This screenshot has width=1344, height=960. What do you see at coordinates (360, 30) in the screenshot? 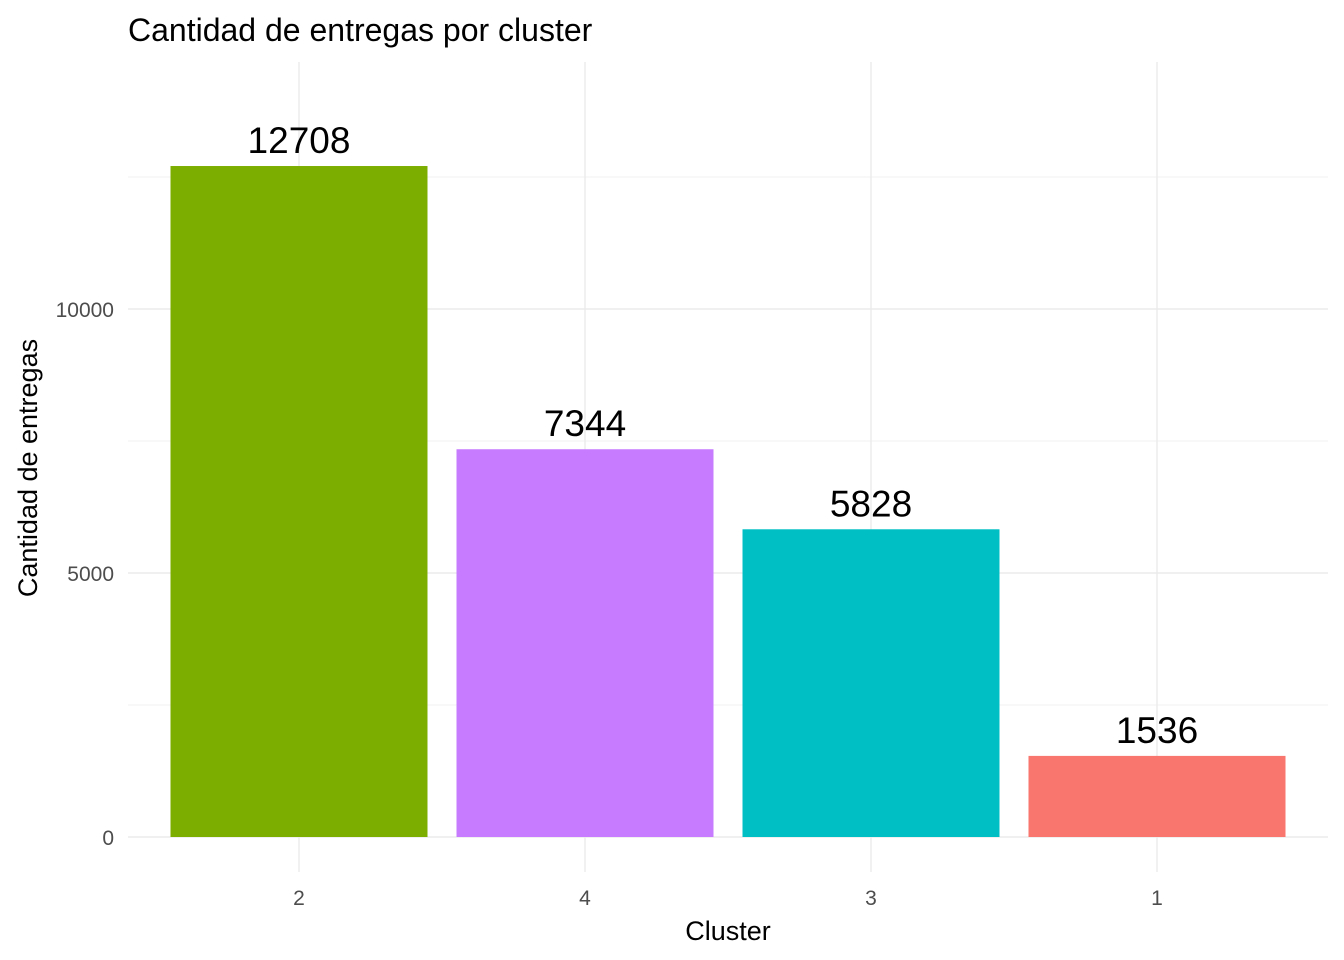
I see `chart-title: Cantidad de entregas por cluster` at bounding box center [360, 30].